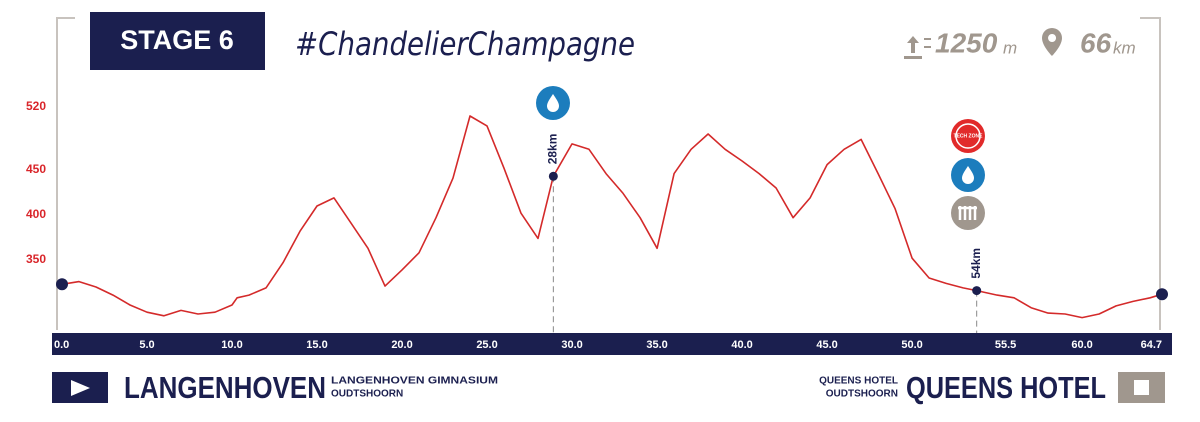 The height and width of the screenshot is (422, 1200). Describe the element at coordinates (571, 345) in the screenshot. I see `x-tick-label: 30.0` at that location.